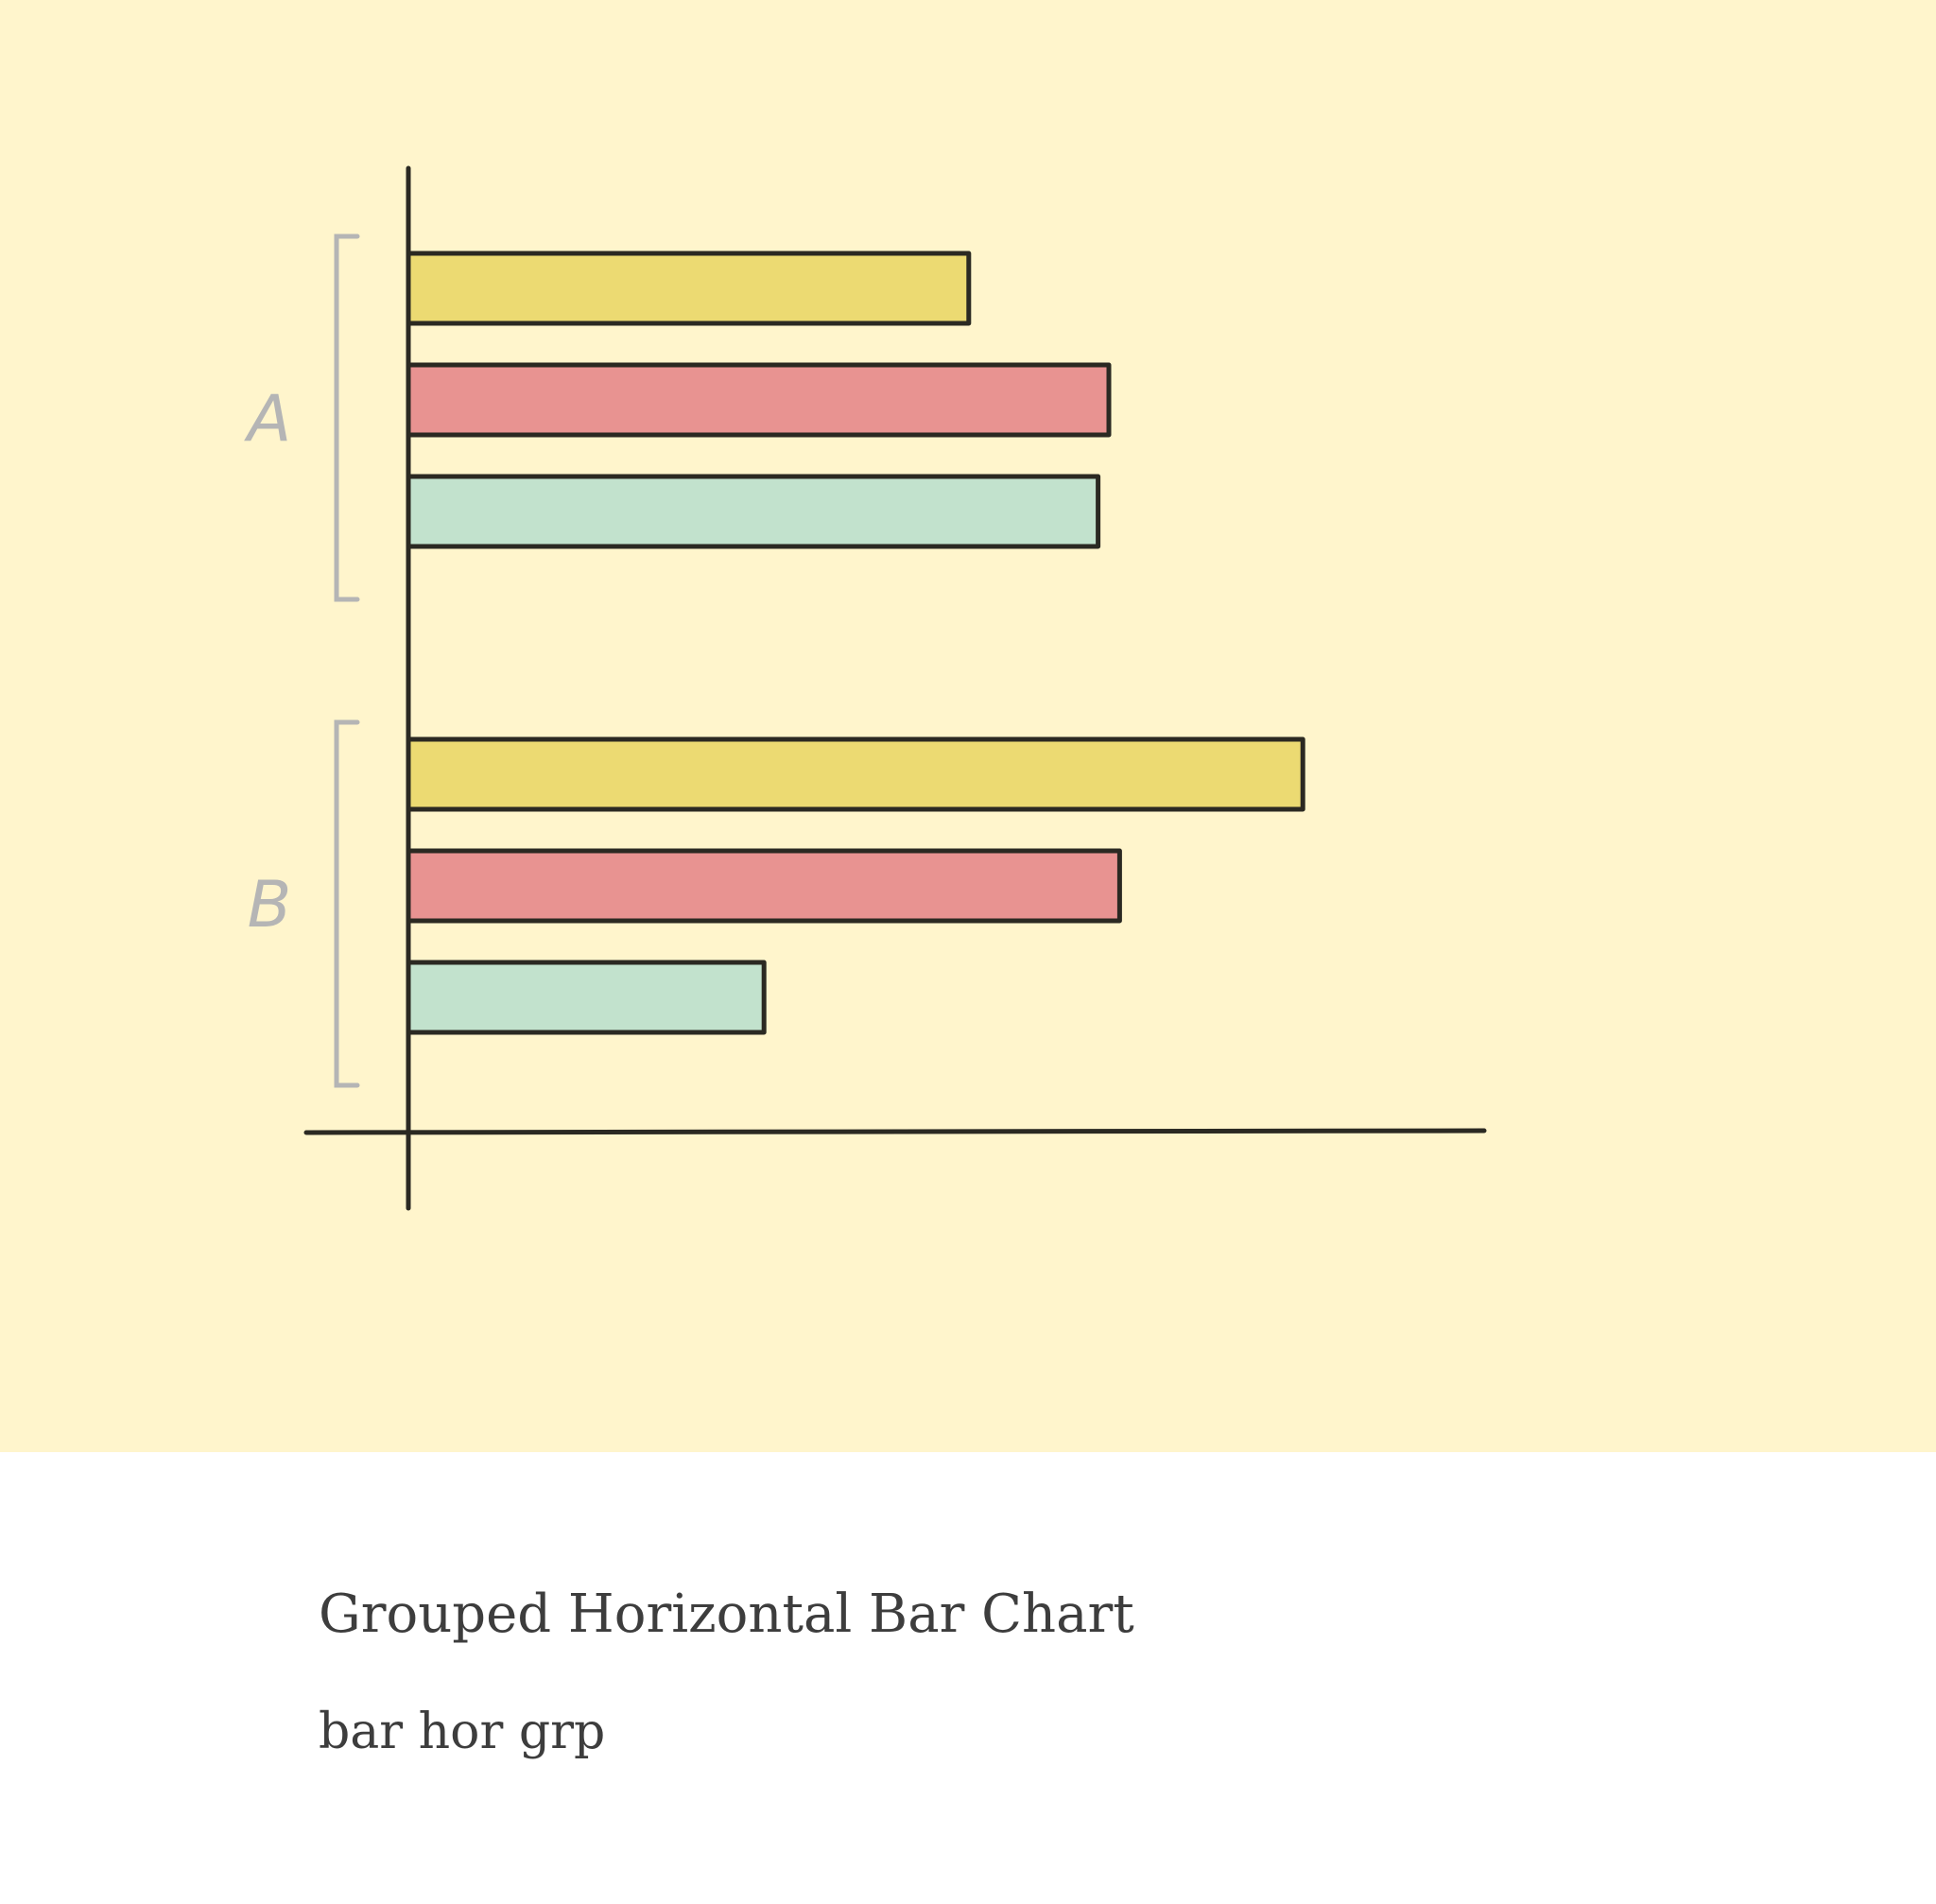 This screenshot has width=1936, height=1904. Describe the element at coordinates (895, 1131) in the screenshot. I see `x-axis-line` at that location.